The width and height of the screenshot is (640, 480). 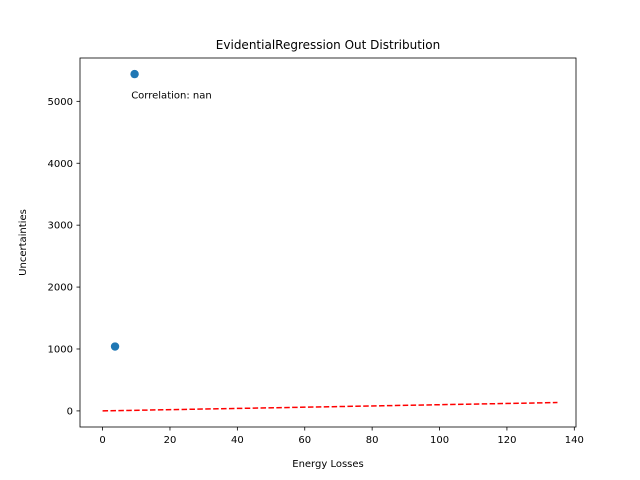 I want to click on x-tick-label: 60, so click(x=304, y=440).